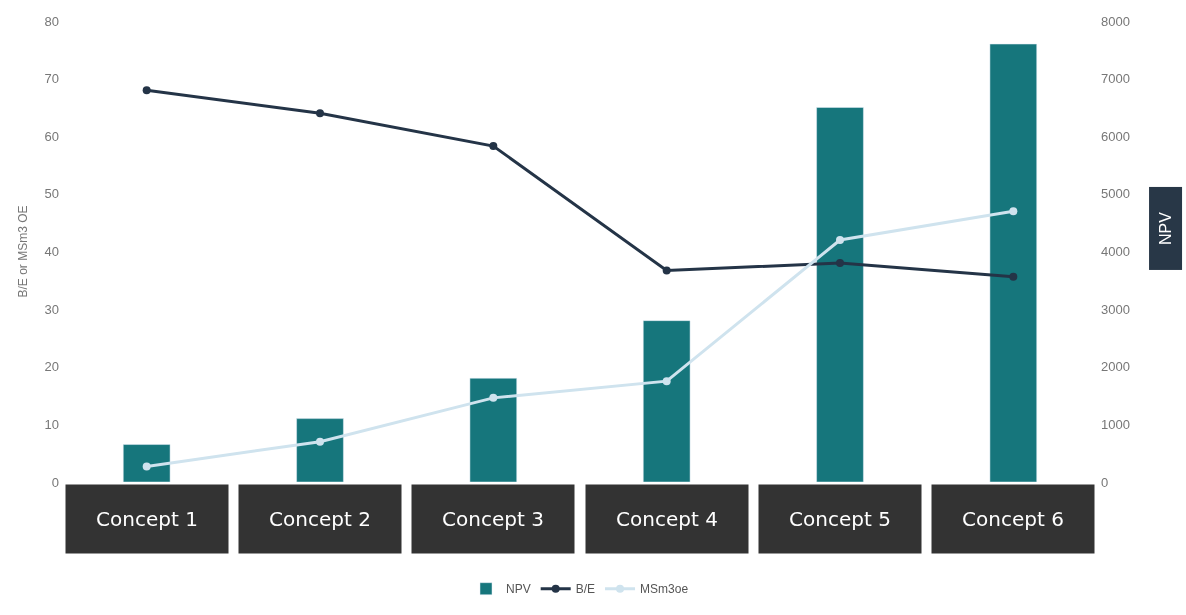 This screenshot has width=1186, height=615. I want to click on y-tick-label: 70, so click(51, 79).